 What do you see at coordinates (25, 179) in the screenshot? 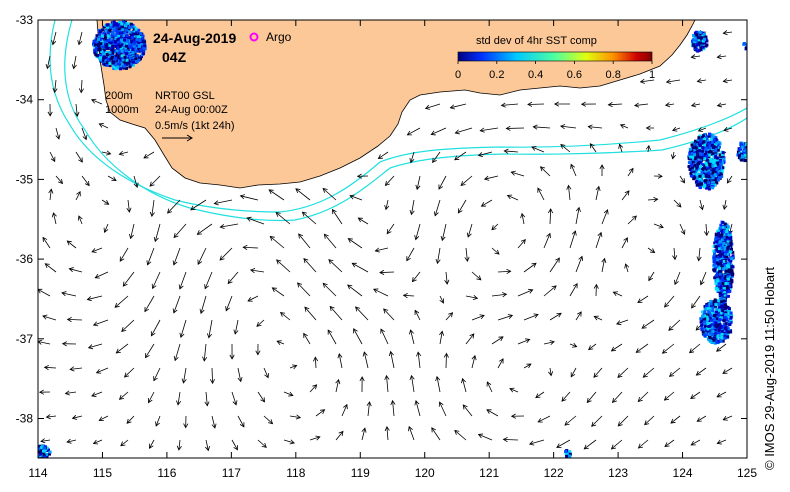
I see `y-tick-label: -35` at bounding box center [25, 179].